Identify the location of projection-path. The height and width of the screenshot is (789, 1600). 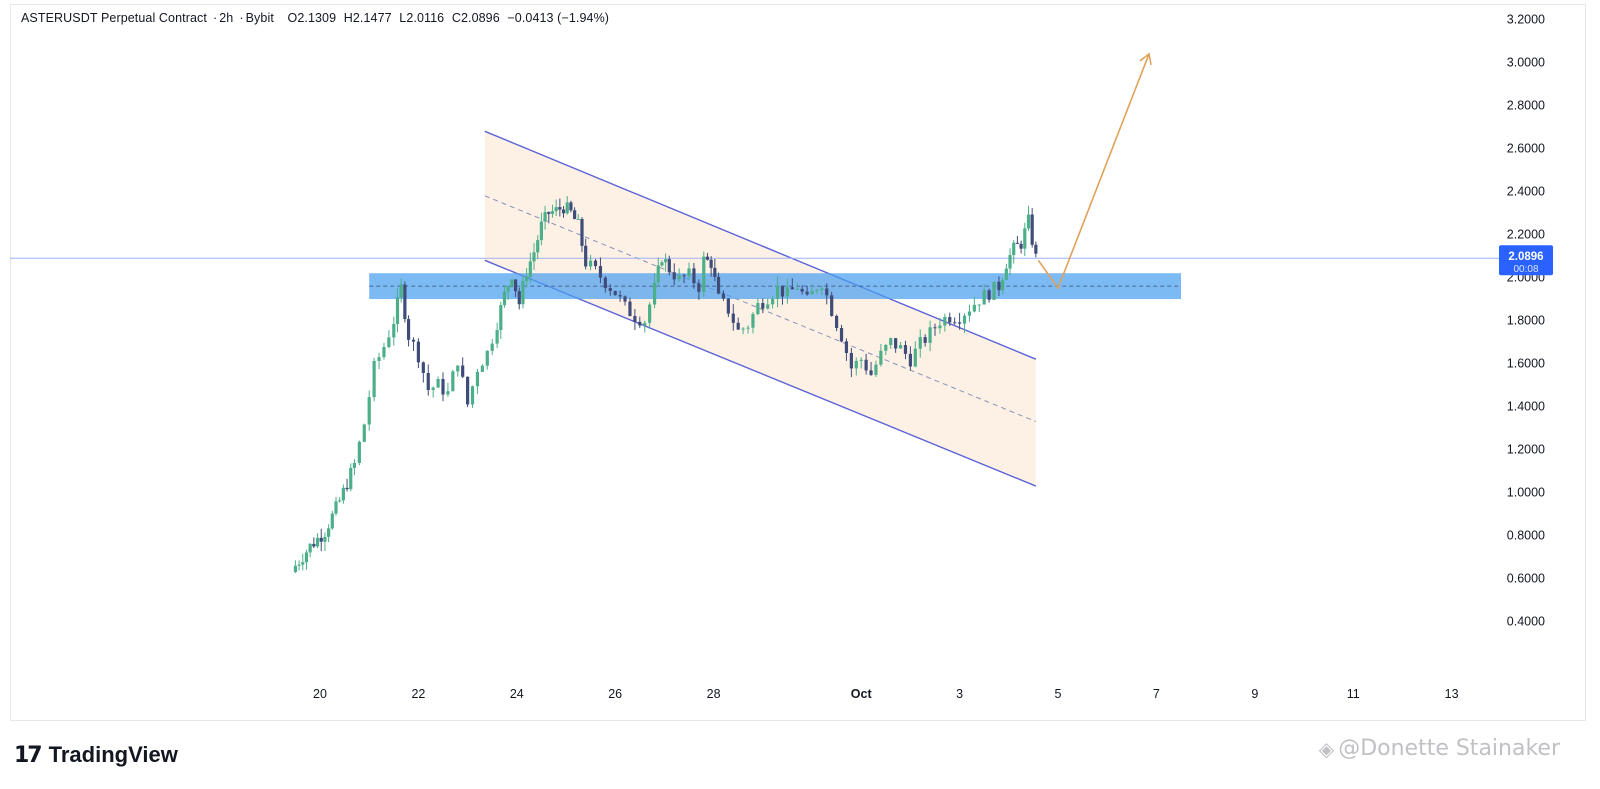
(1093, 171).